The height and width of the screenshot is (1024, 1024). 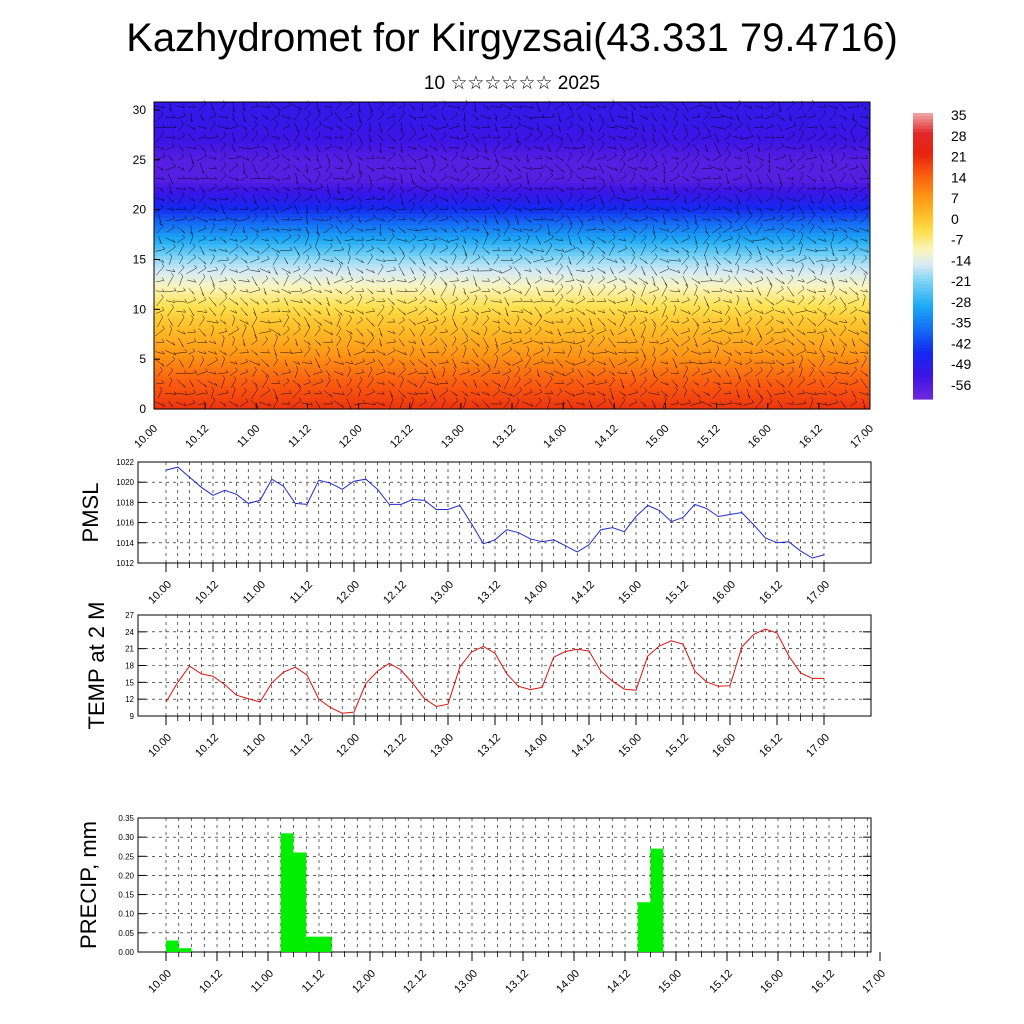 I want to click on y-tick-label: 0.00, so click(x=126, y=952).